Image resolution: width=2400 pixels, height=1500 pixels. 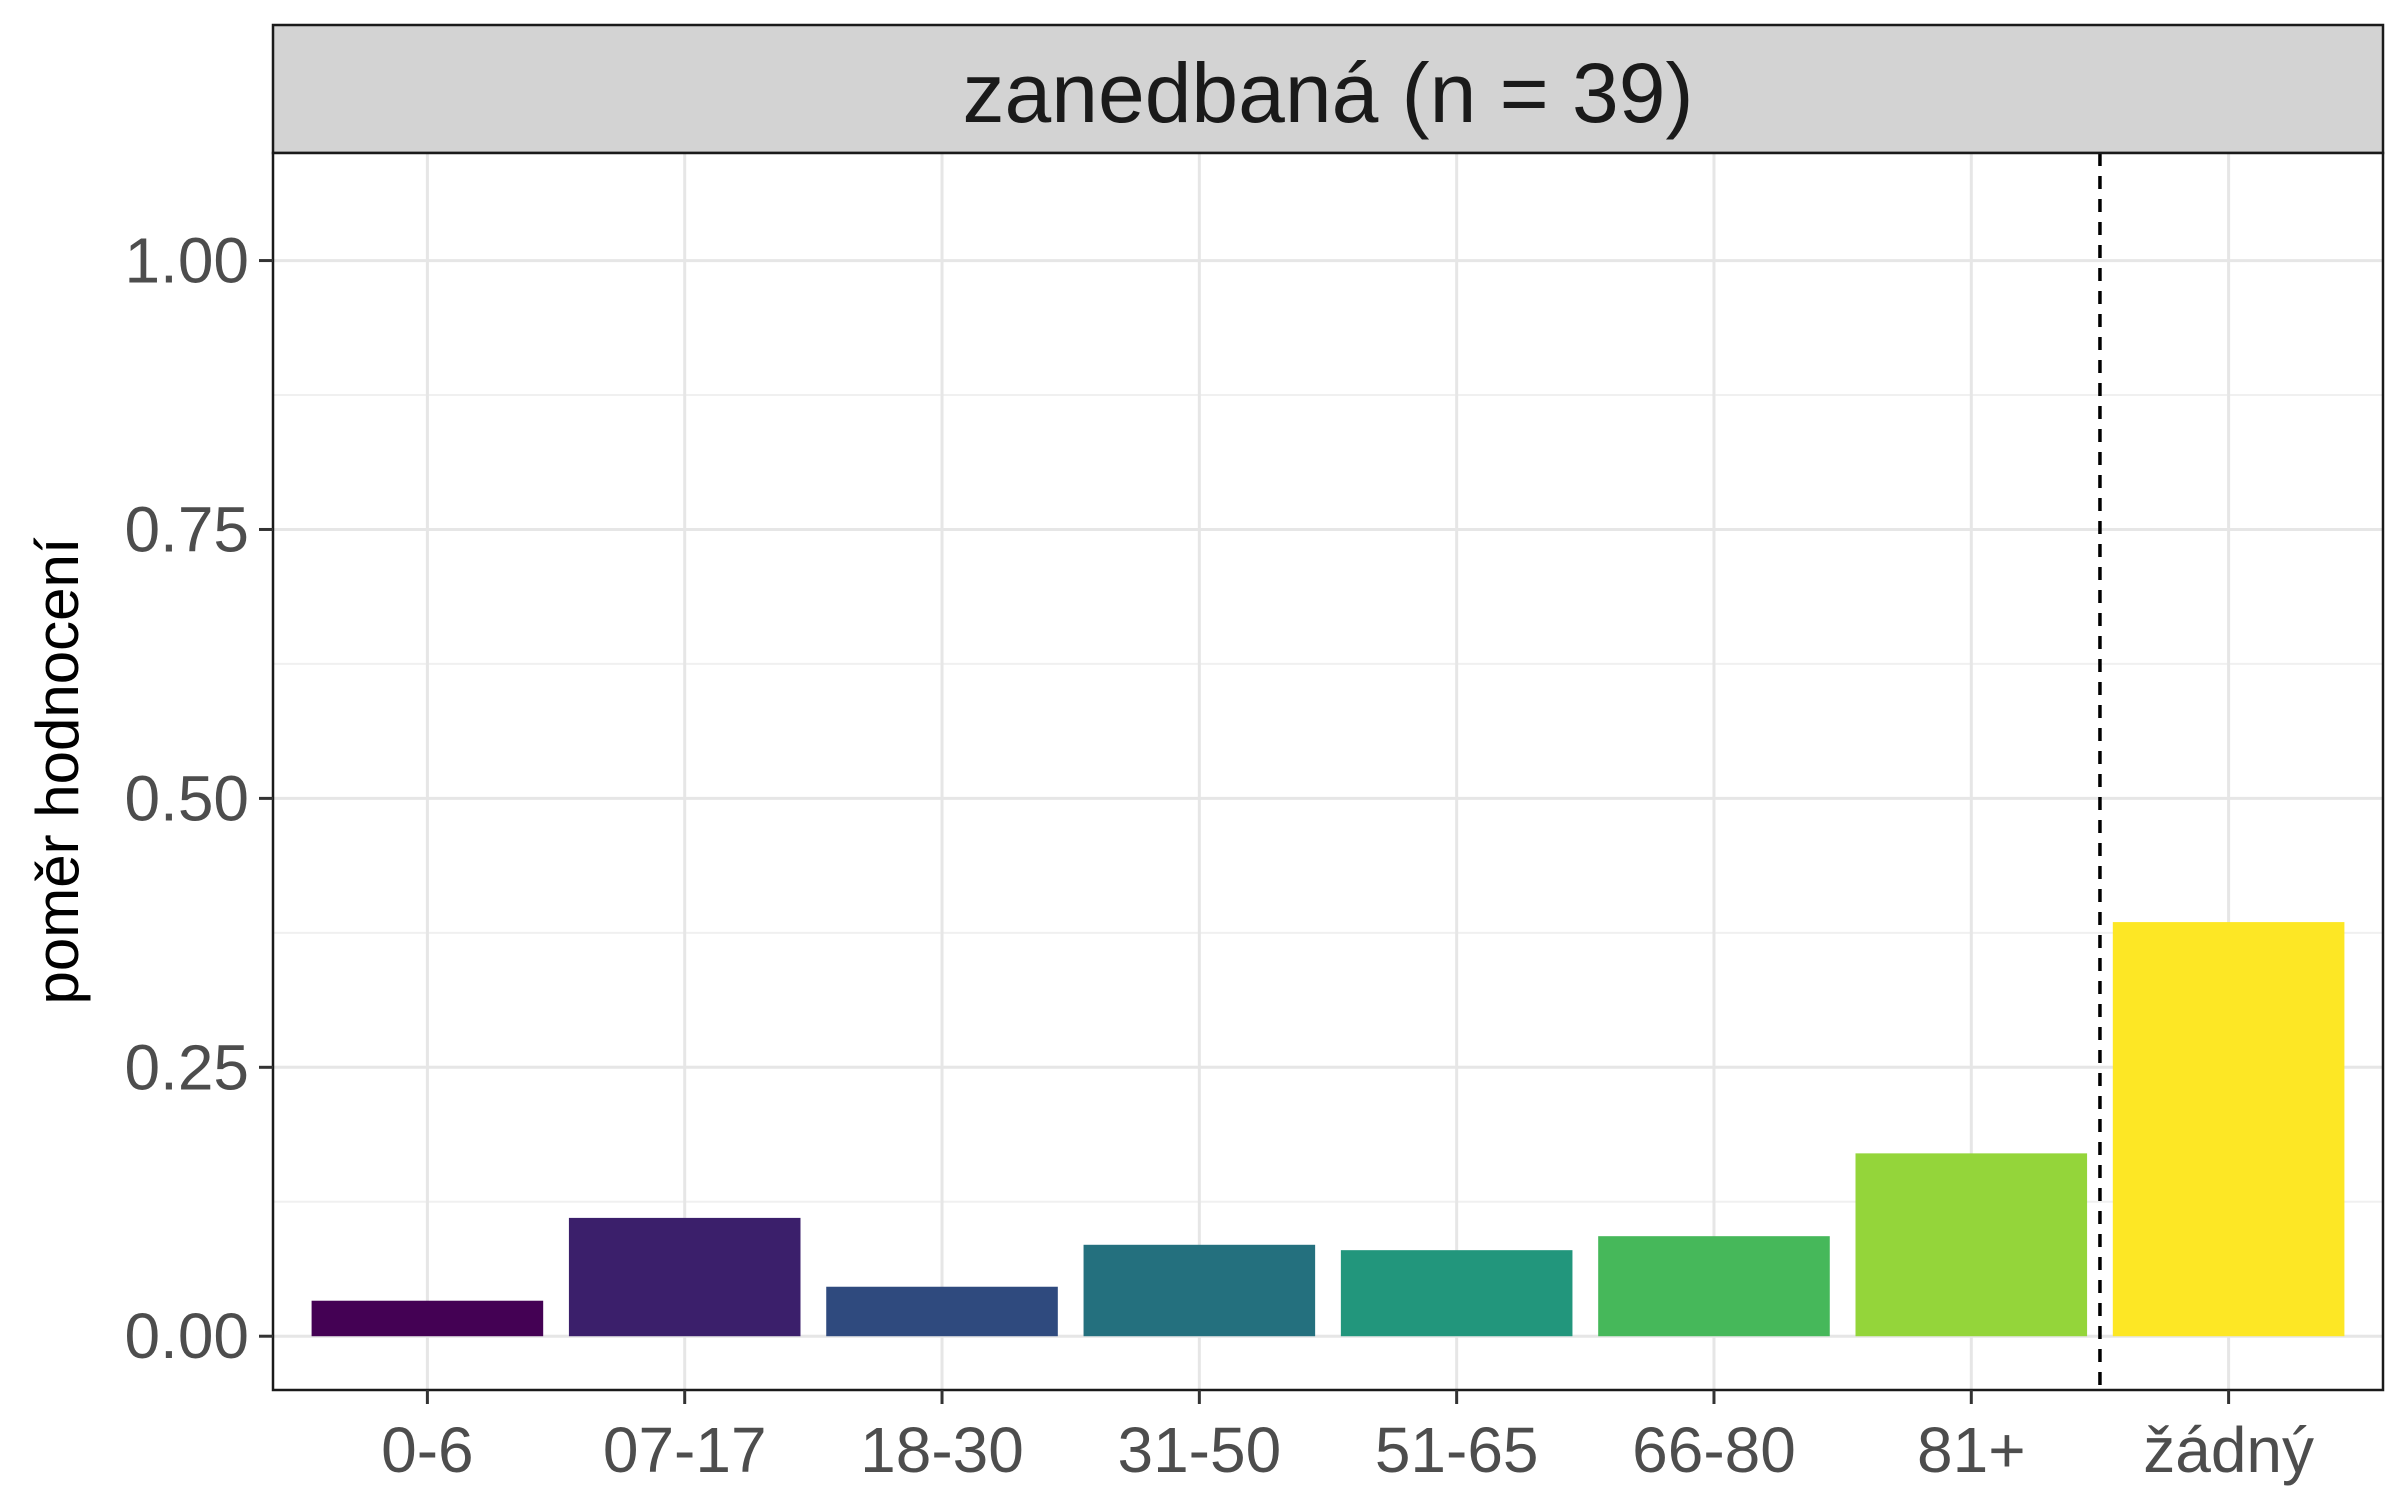 I want to click on y-tick-label: 0.75, so click(x=186, y=529).